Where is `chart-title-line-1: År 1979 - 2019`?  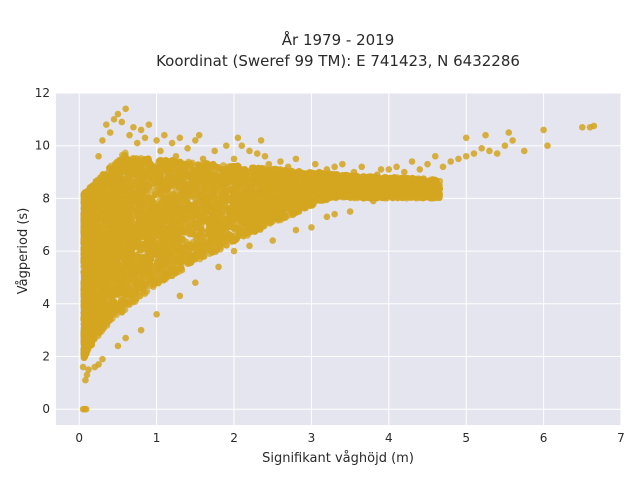 chart-title-line-1: År 1979 - 2019 is located at coordinates (338, 39).